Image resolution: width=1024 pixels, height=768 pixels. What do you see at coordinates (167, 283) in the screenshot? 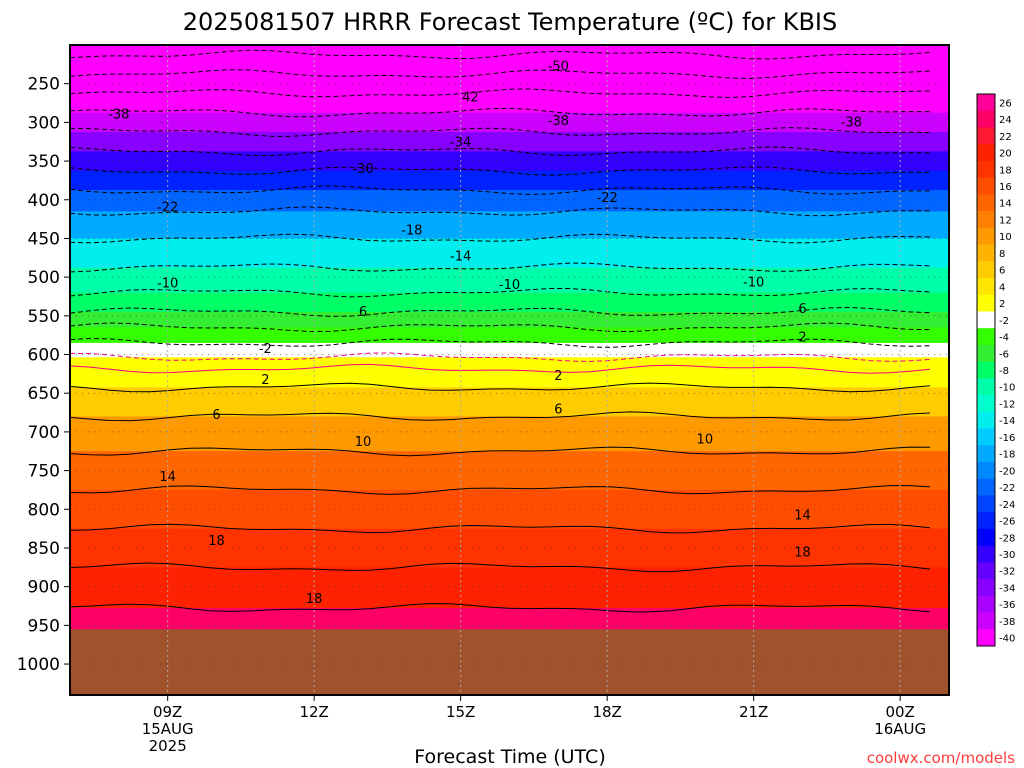
I see `contour-label: -10` at bounding box center [167, 283].